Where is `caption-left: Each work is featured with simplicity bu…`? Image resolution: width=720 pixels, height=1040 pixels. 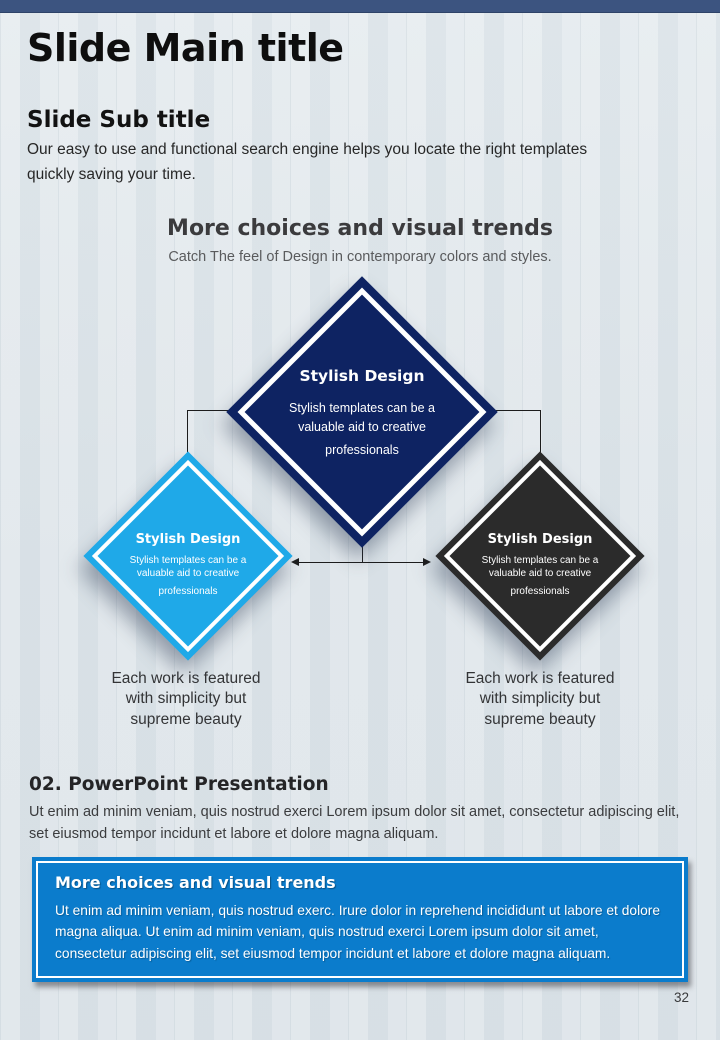 caption-left: Each work is featured with simplicity bu… is located at coordinates (186, 699).